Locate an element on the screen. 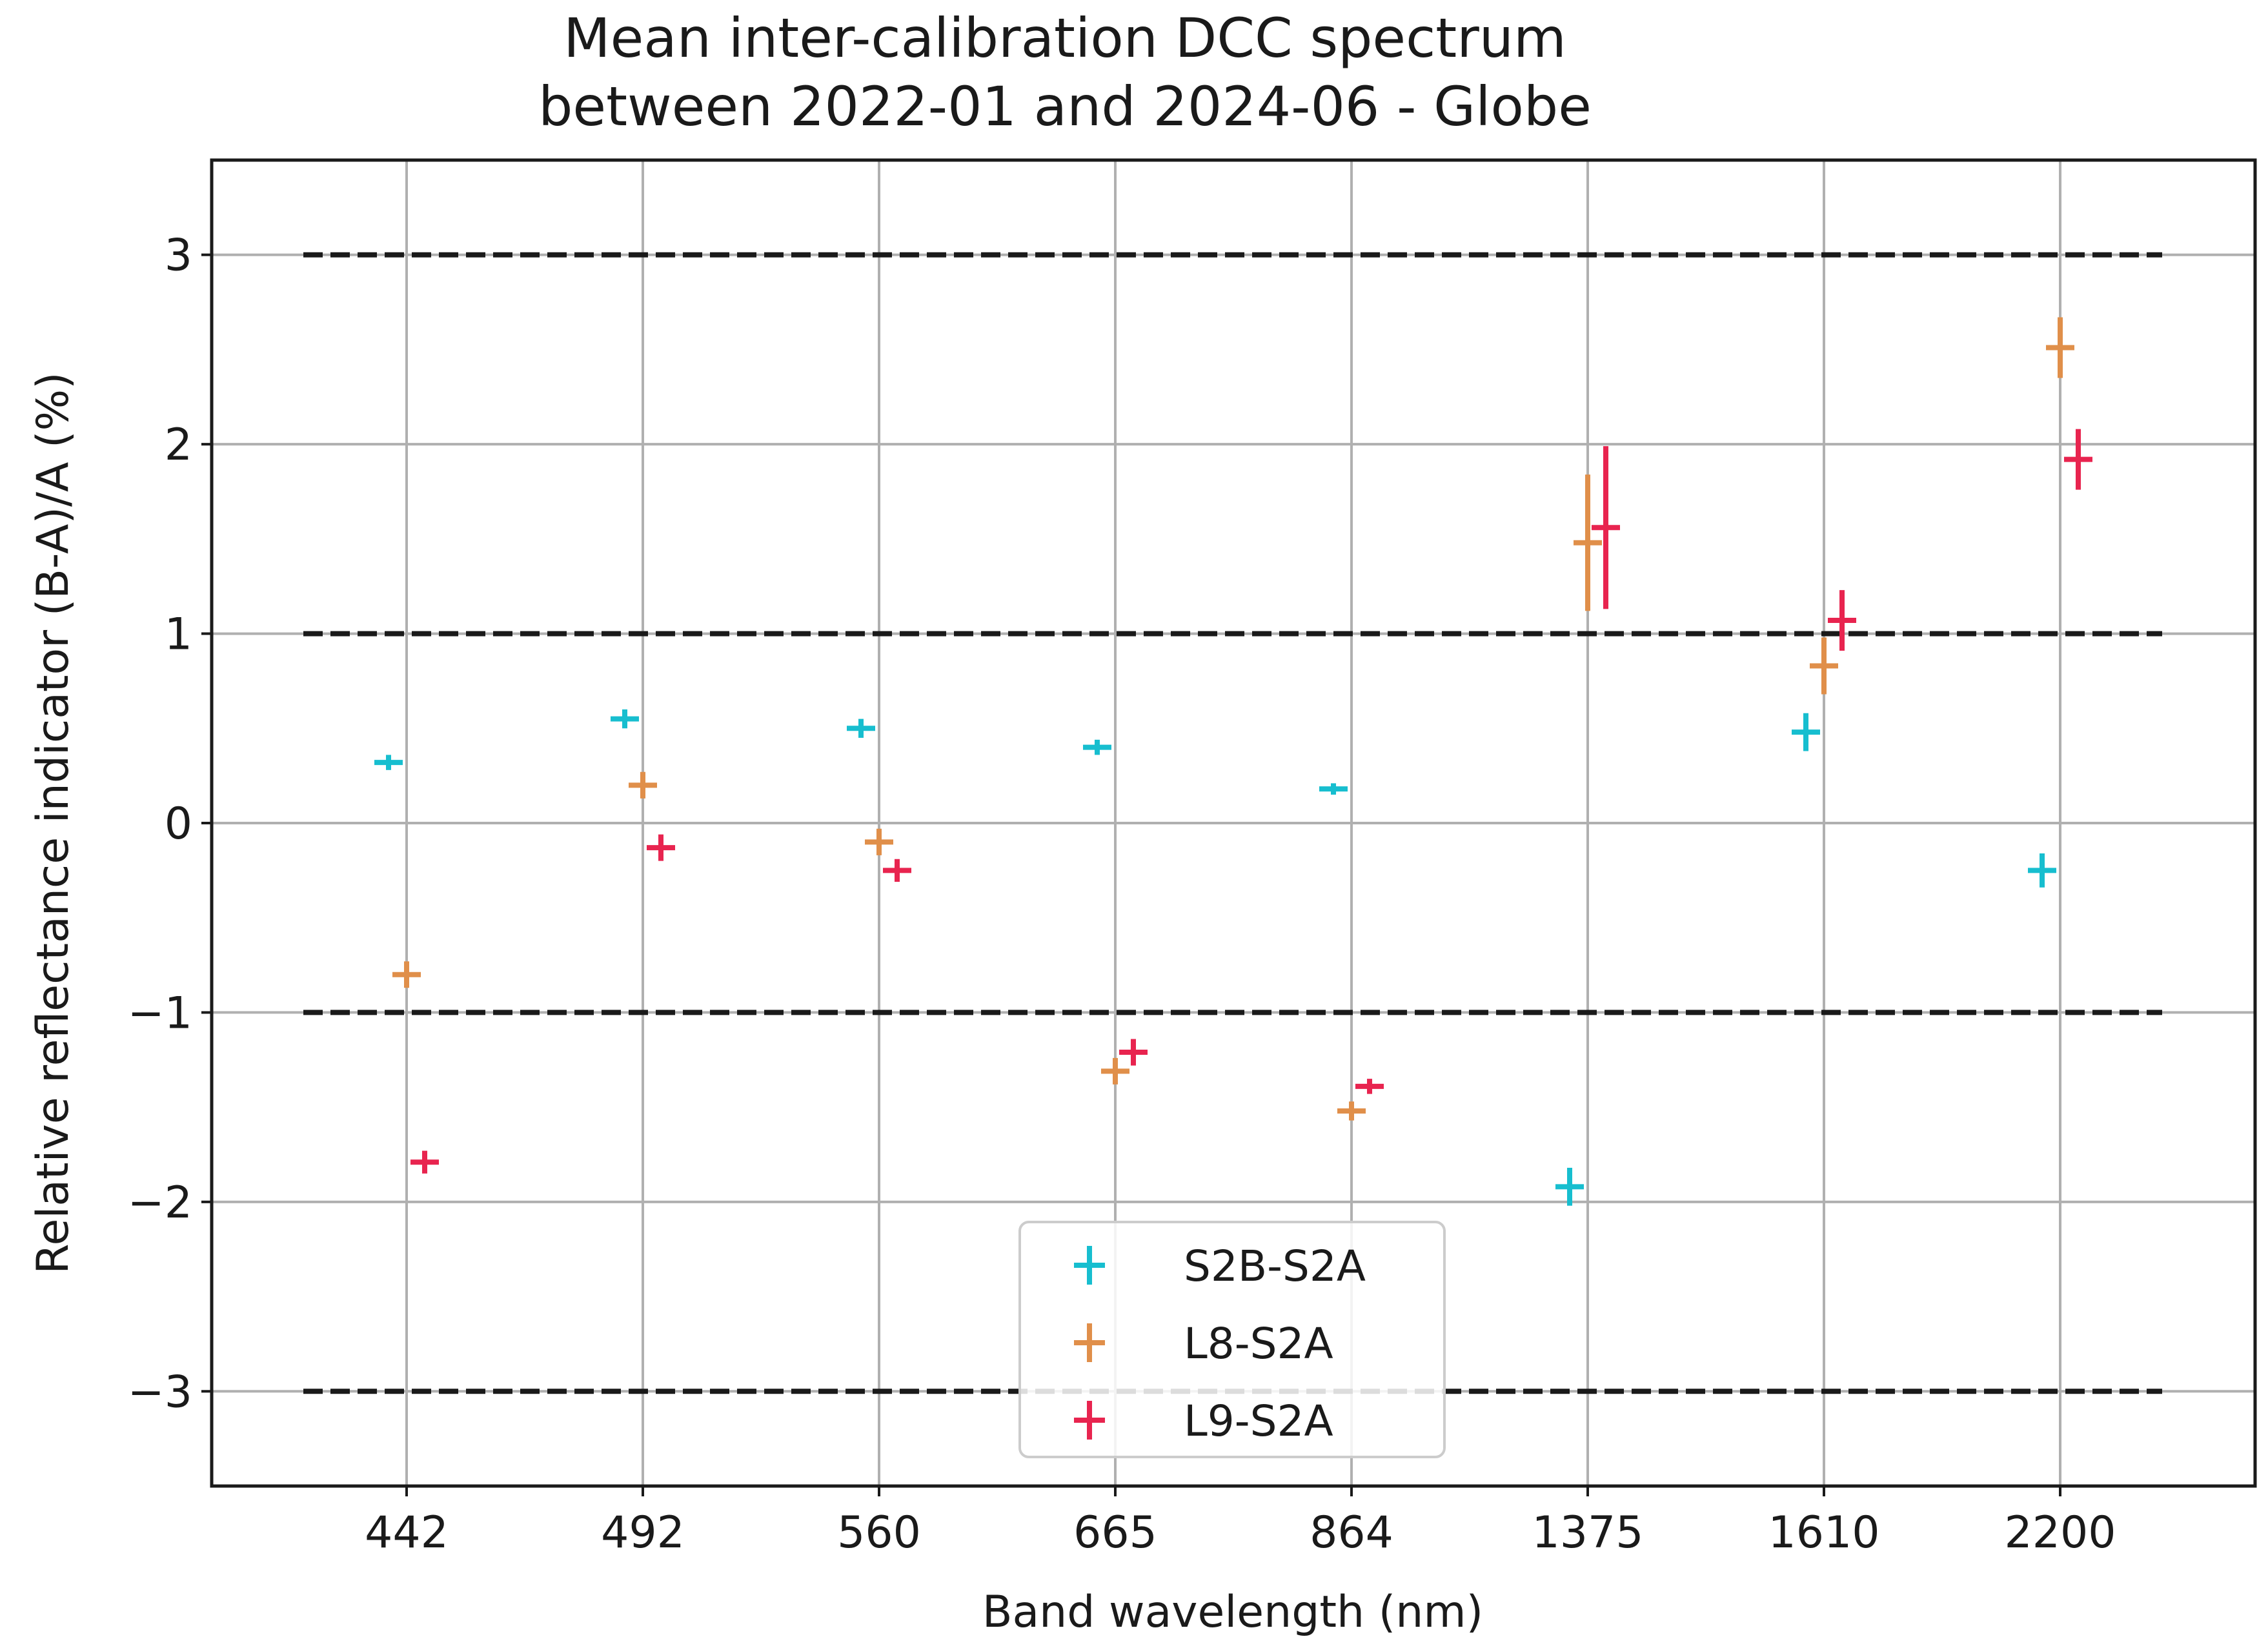 The height and width of the screenshot is (1650, 2268). x-tick-label: 442 is located at coordinates (407, 1532).